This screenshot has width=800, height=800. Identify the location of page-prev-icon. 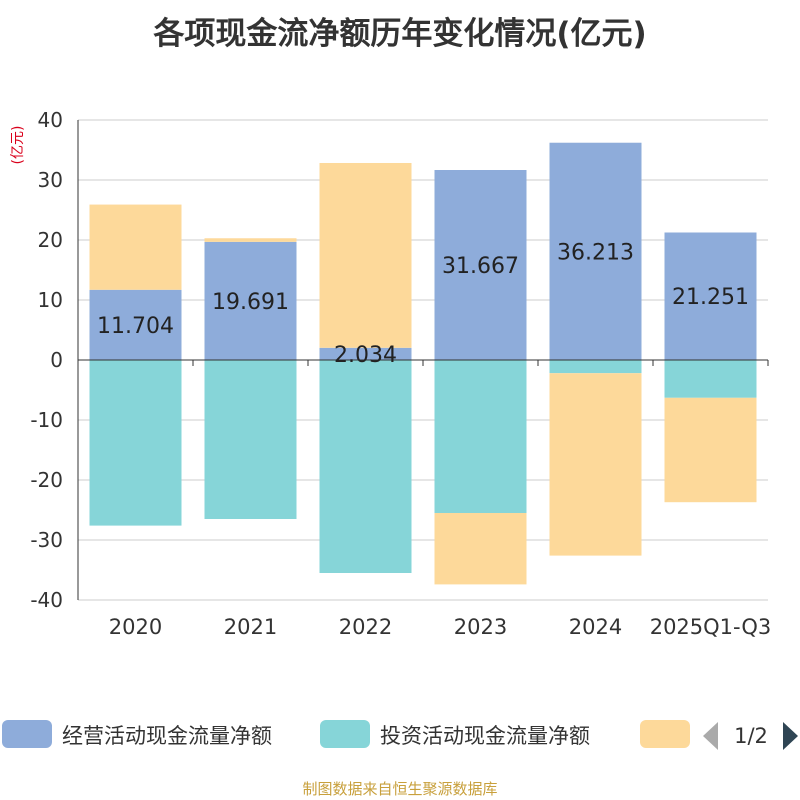
(710, 736).